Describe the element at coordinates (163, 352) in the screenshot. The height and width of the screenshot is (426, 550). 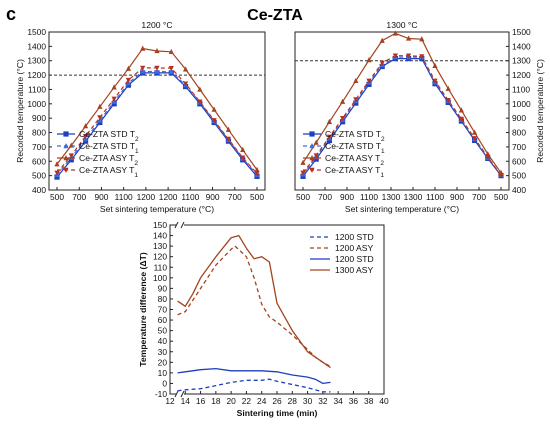
I see `y-tick-label: 30` at that location.